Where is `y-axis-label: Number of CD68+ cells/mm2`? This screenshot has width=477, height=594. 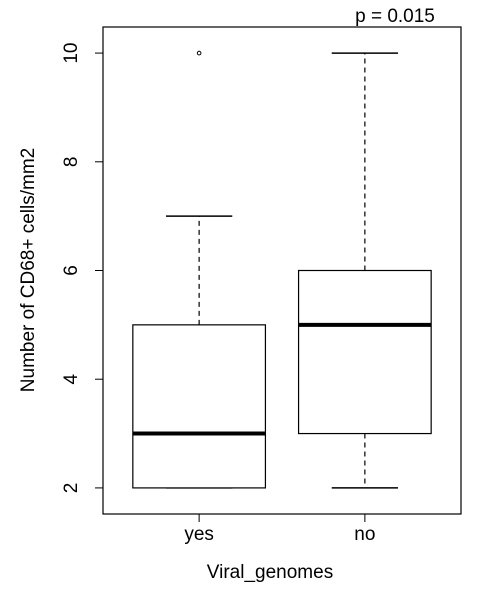
y-axis-label: Number of CD68+ cells/mm2 is located at coordinates (28, 270).